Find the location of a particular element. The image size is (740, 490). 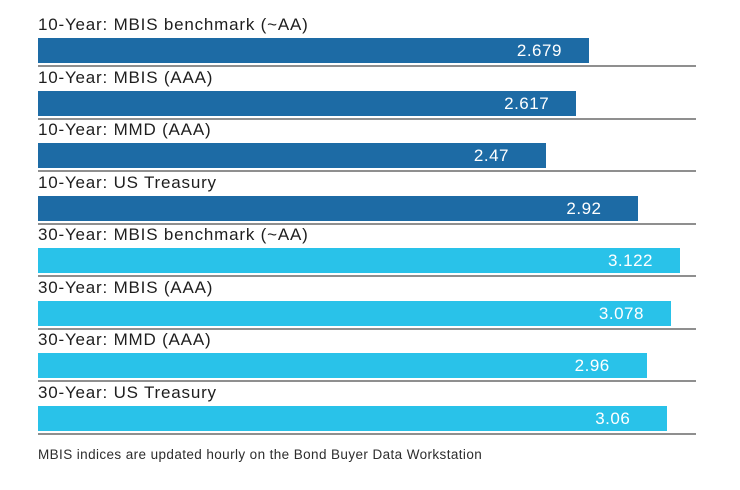

row-label: 30-Year: MBIS benchmark (~AA) is located at coordinates (173, 234).